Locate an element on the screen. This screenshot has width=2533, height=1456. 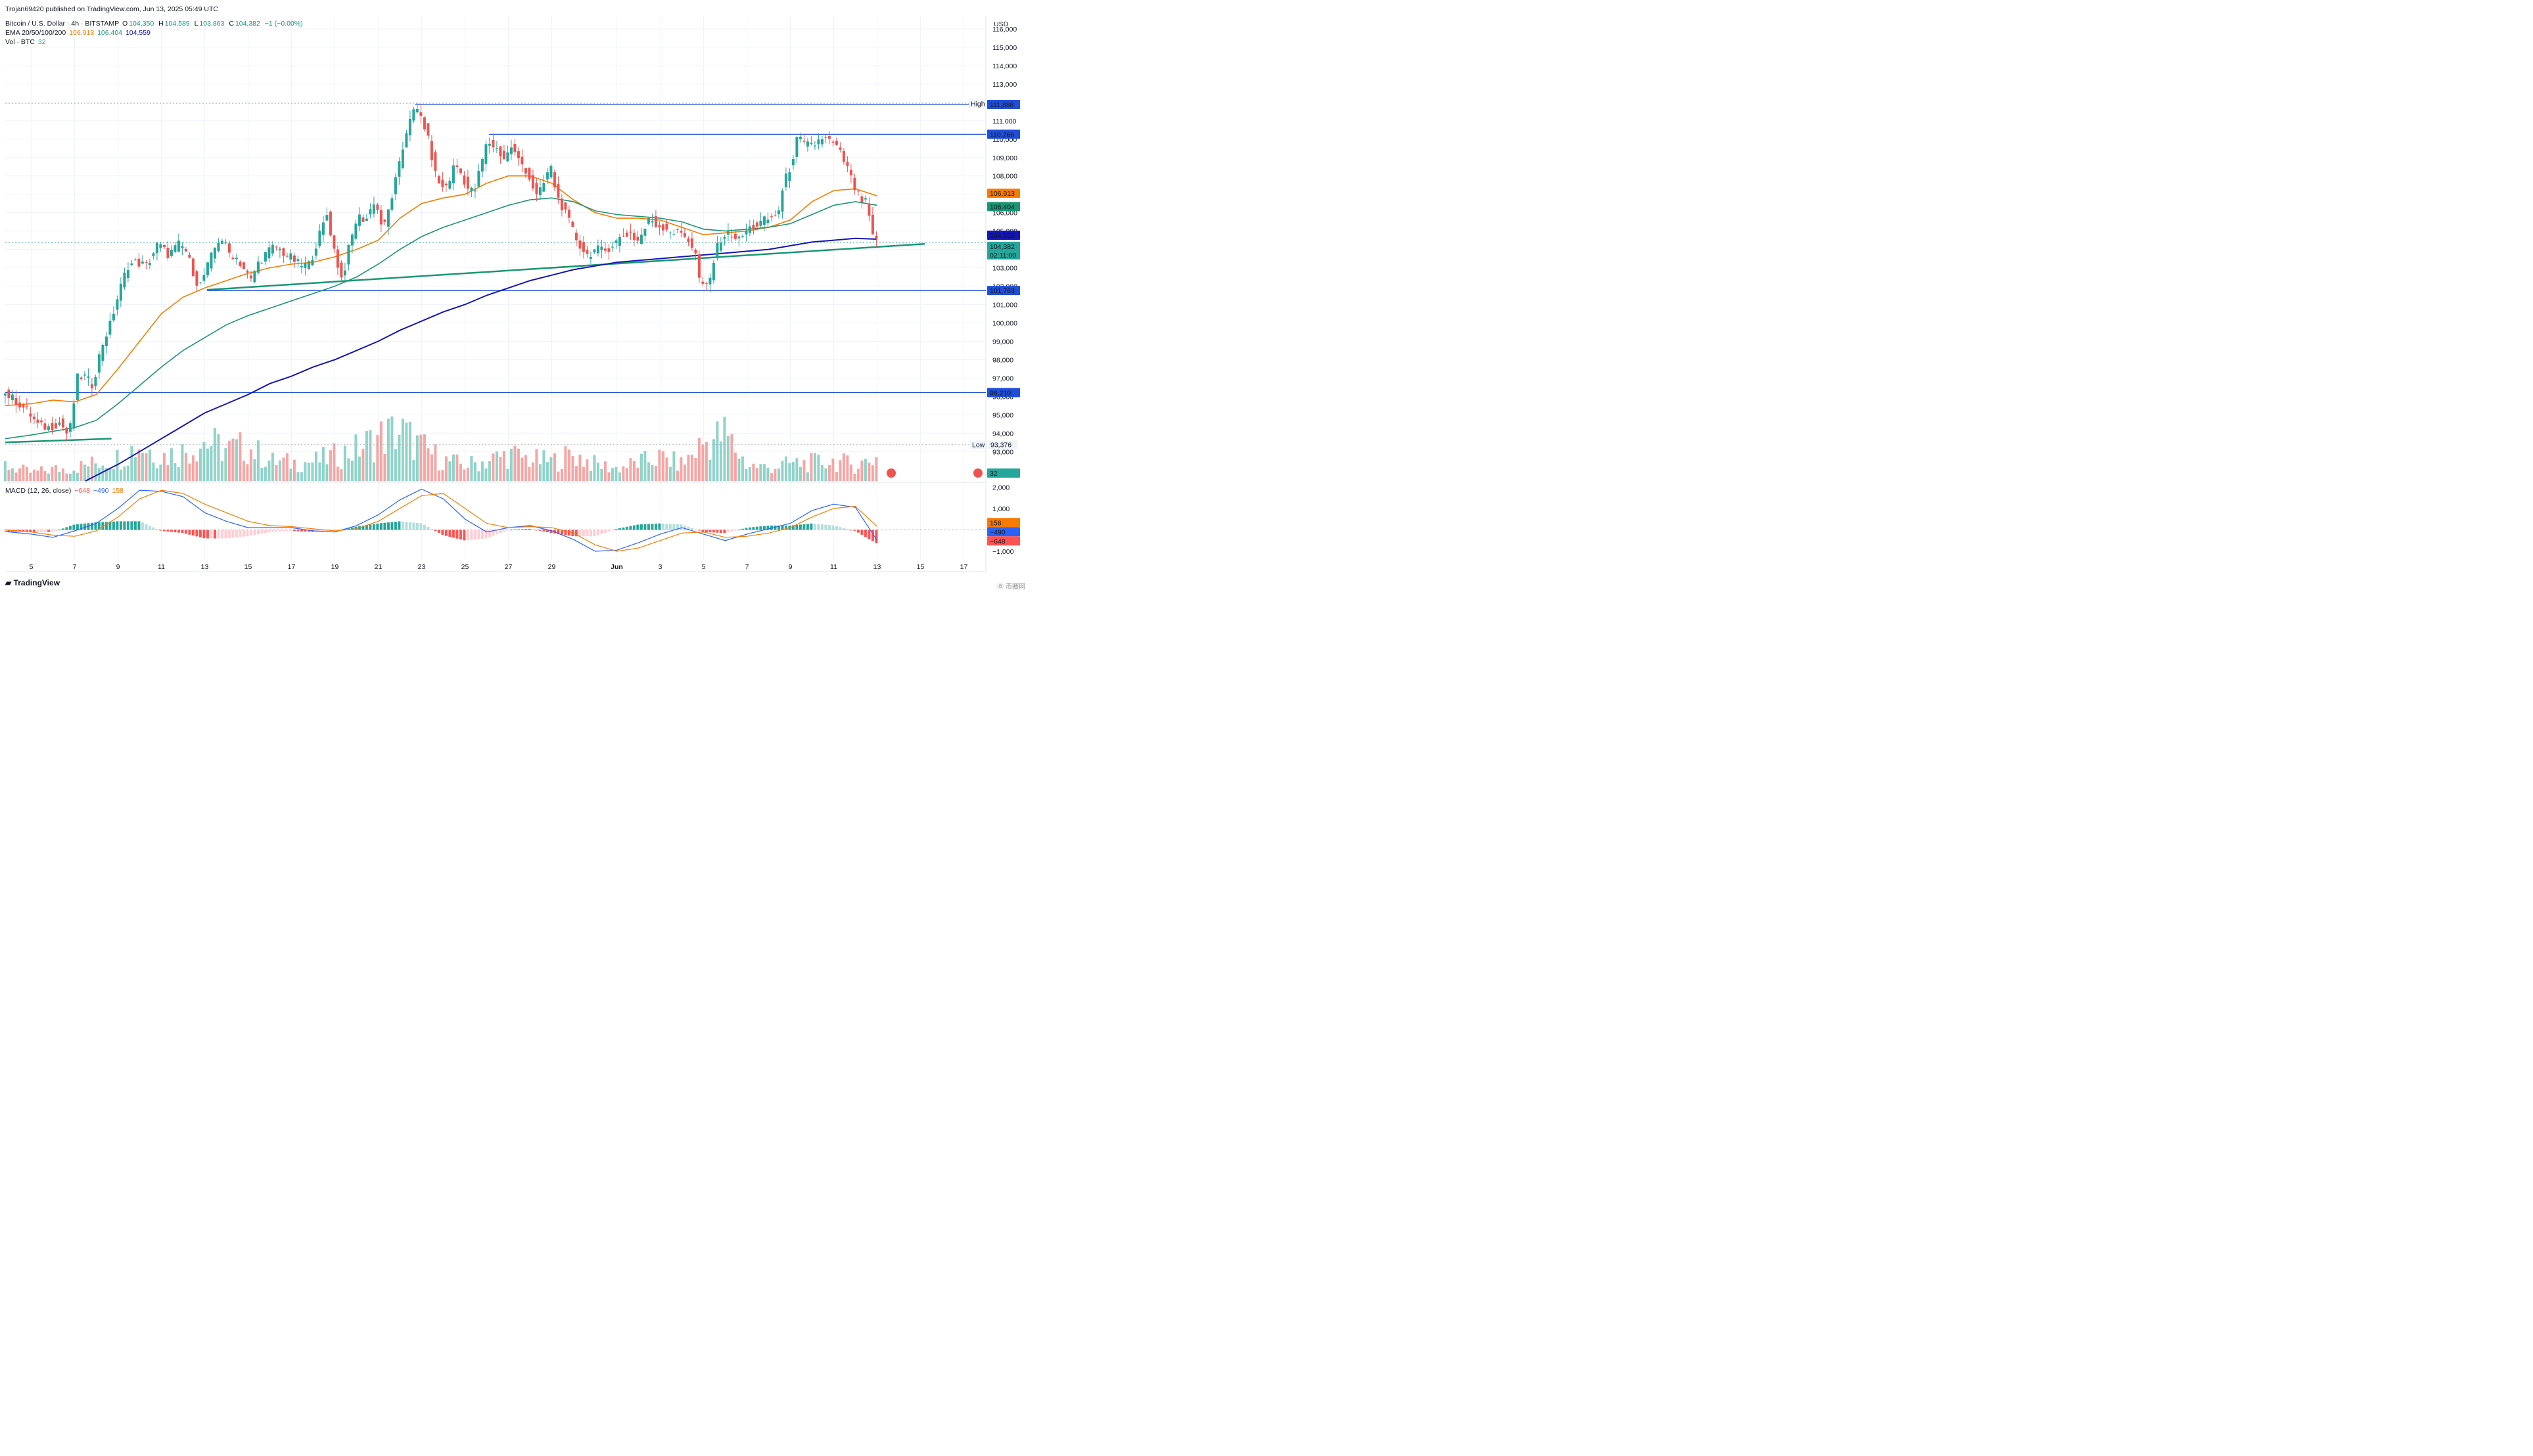
macd-line-tag: −490 is located at coordinates (998, 532).